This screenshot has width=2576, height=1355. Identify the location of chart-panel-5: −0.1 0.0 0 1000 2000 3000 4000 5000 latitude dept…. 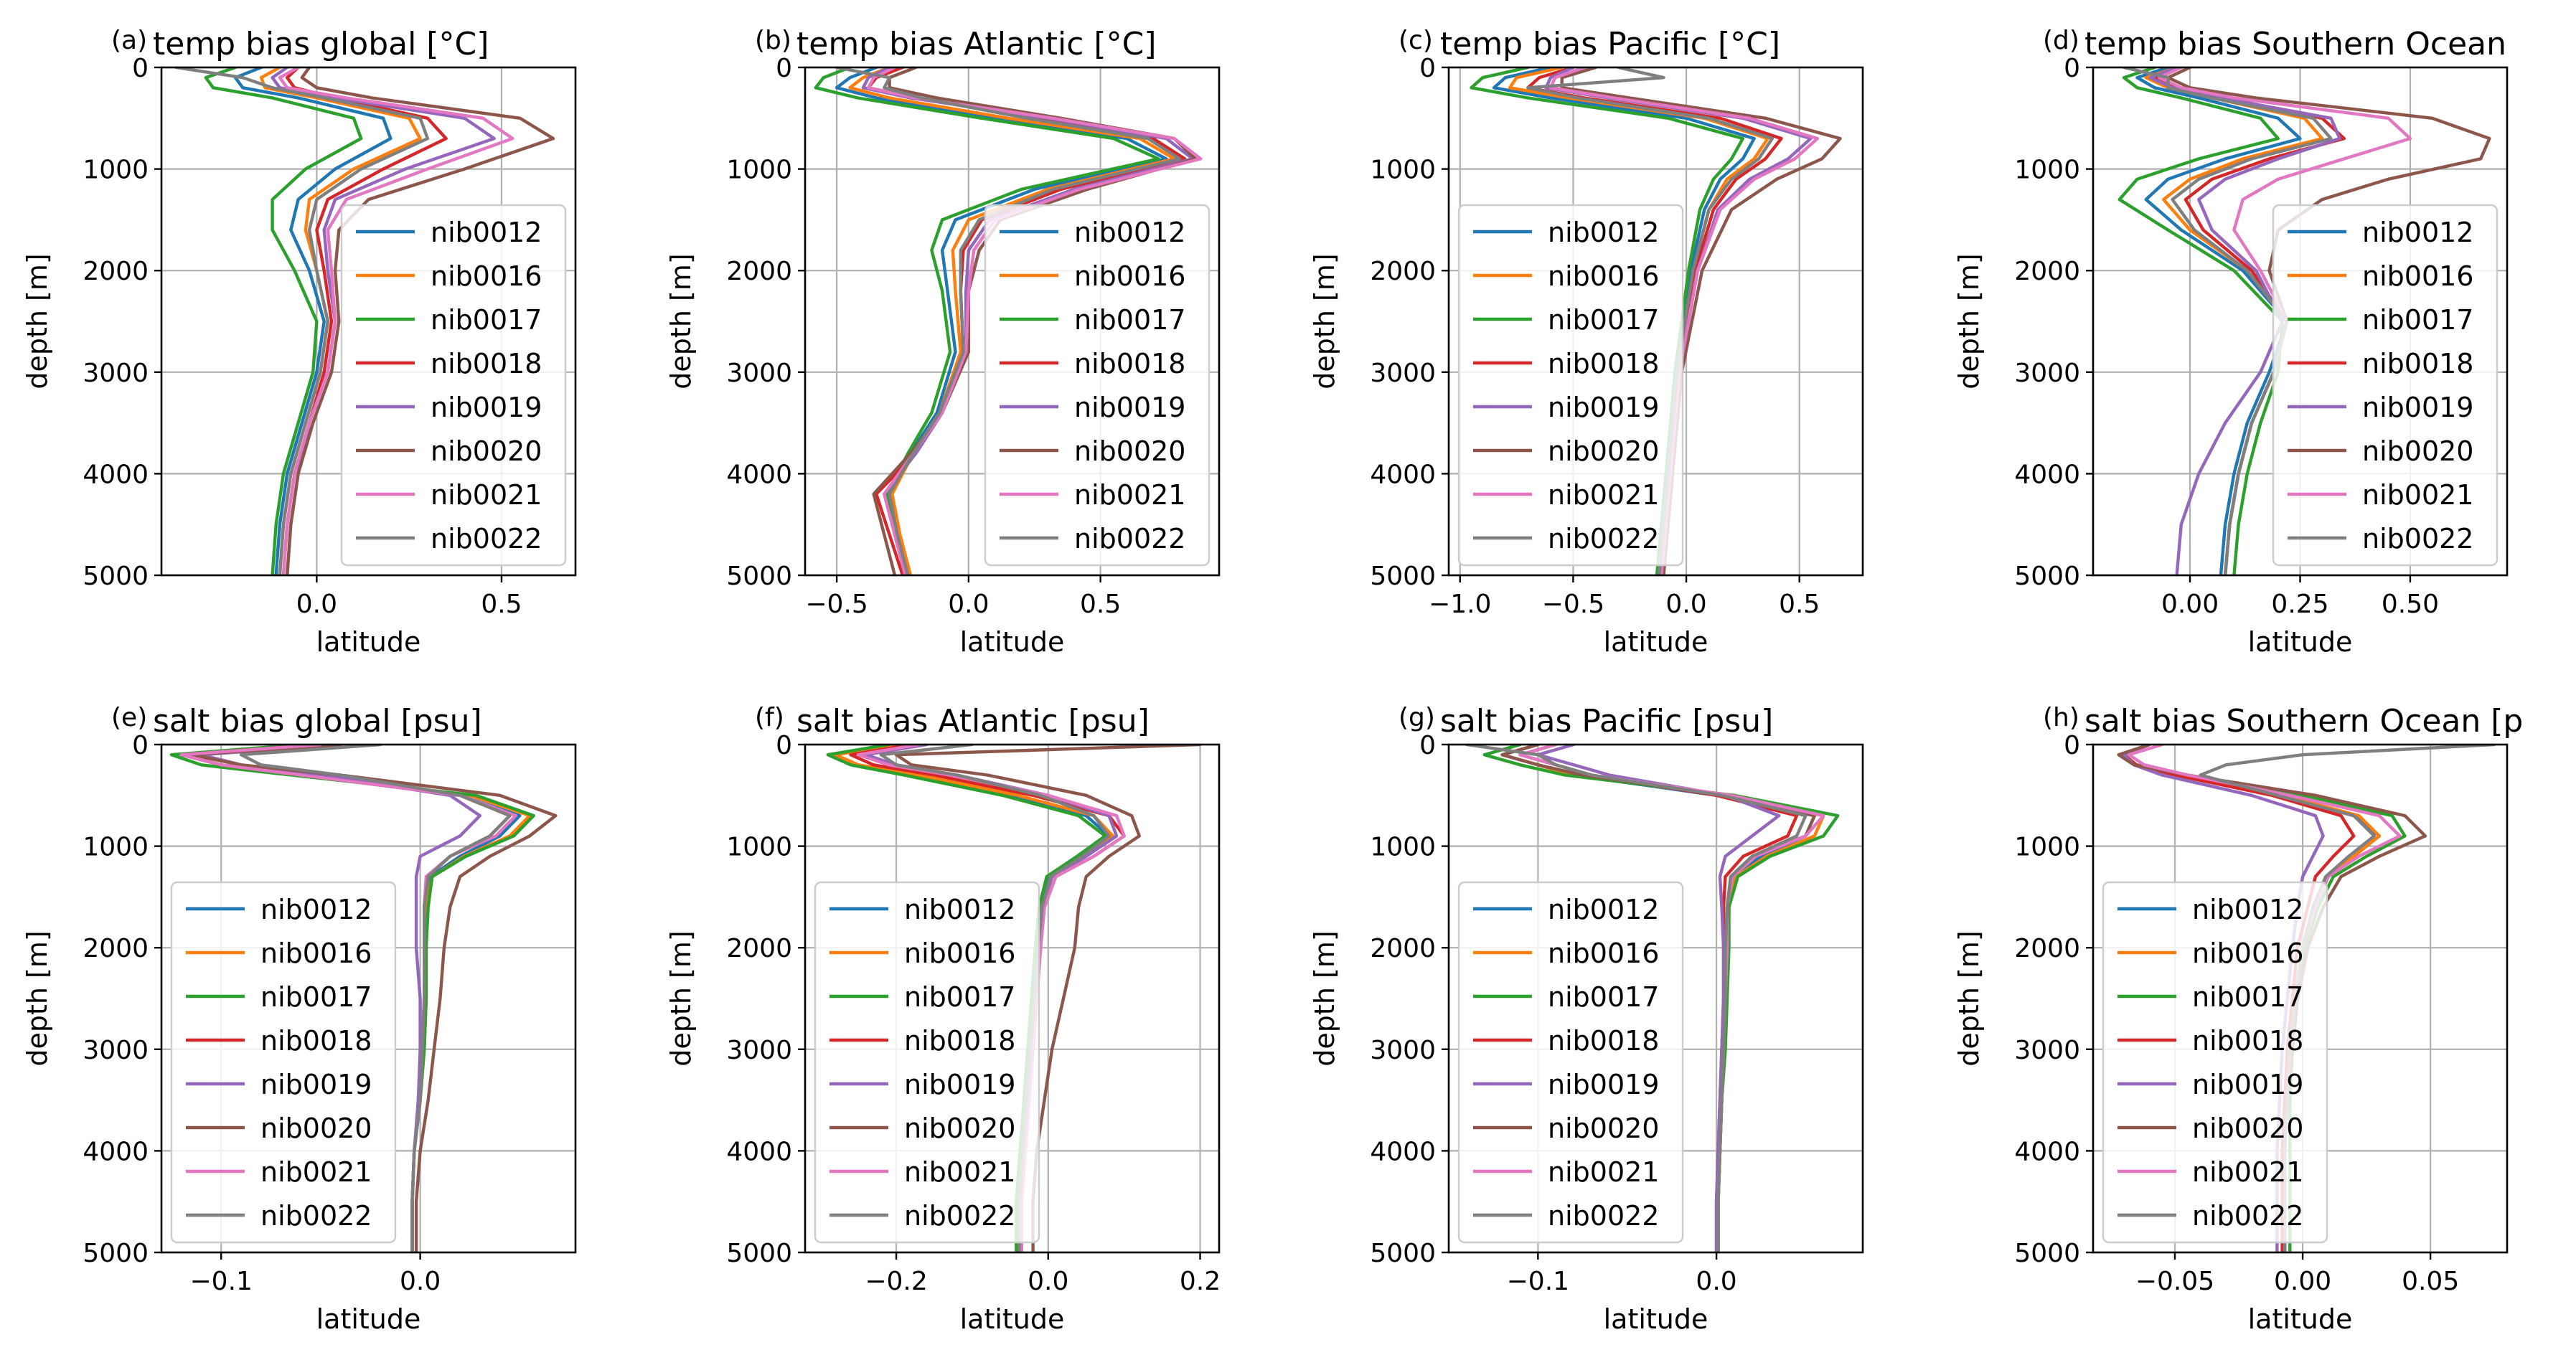
(299, 1019).